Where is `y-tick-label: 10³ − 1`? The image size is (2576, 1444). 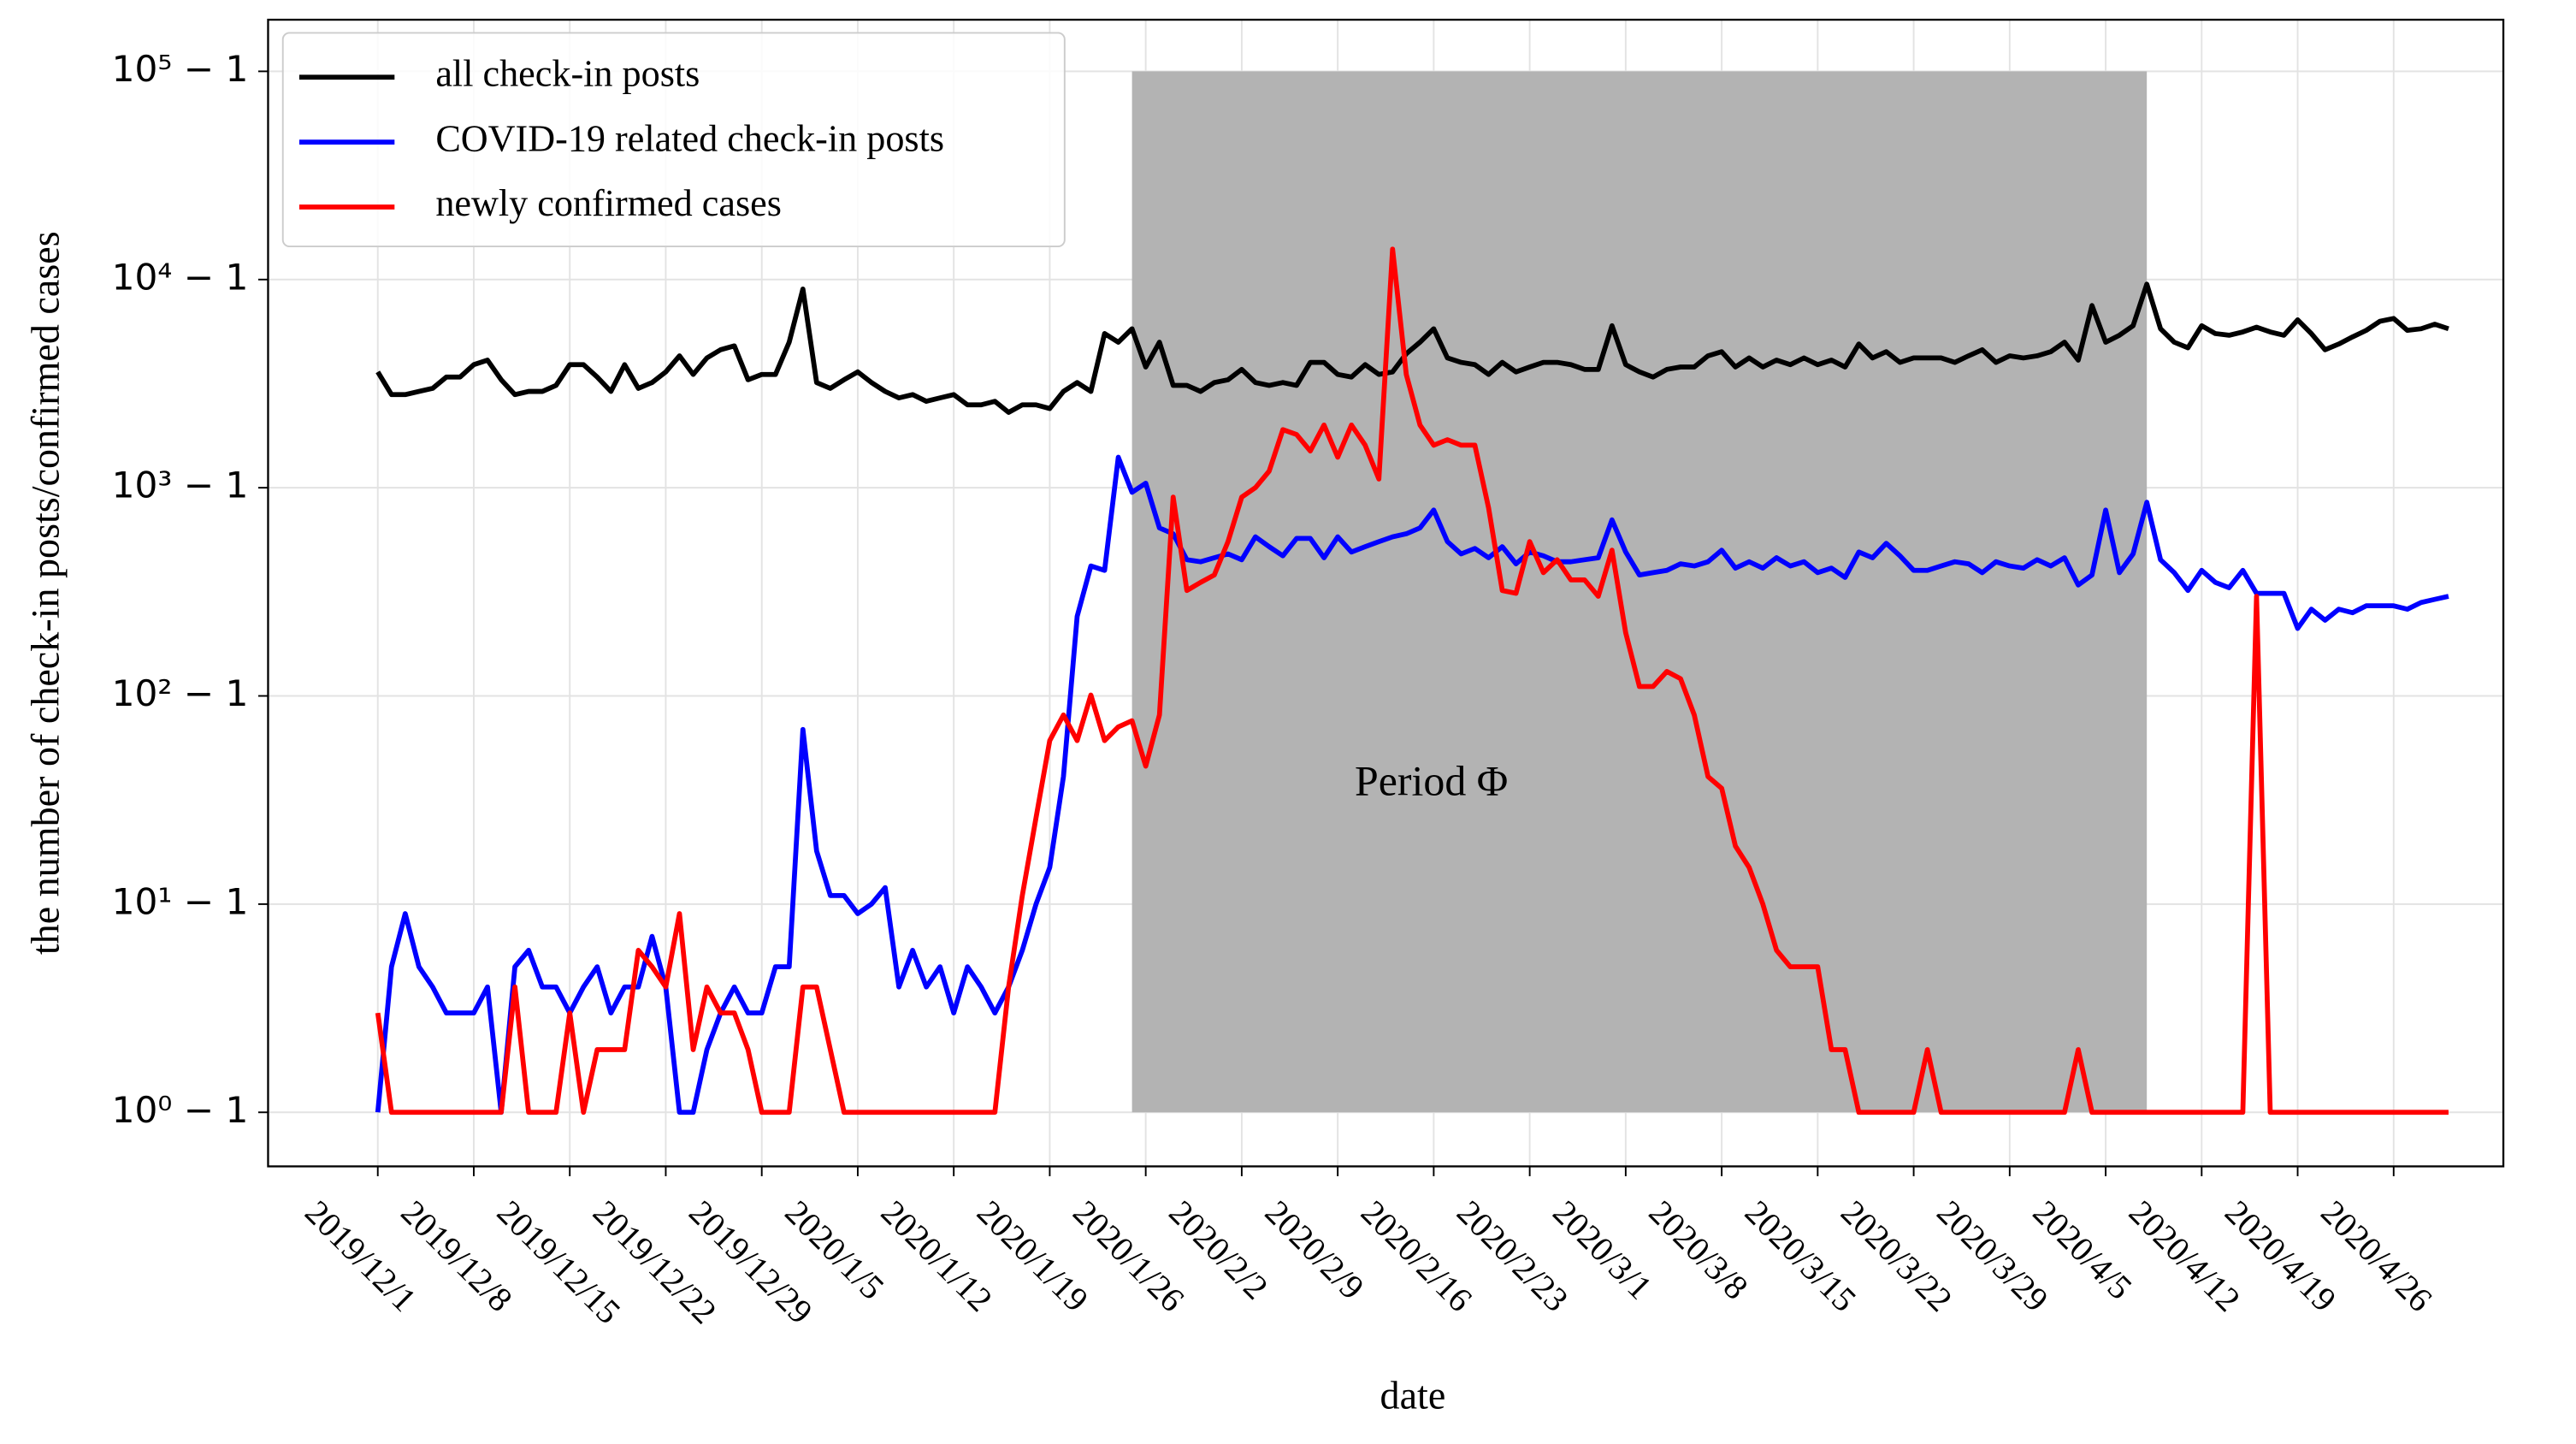 y-tick-label: 10³ − 1 is located at coordinates (180, 485).